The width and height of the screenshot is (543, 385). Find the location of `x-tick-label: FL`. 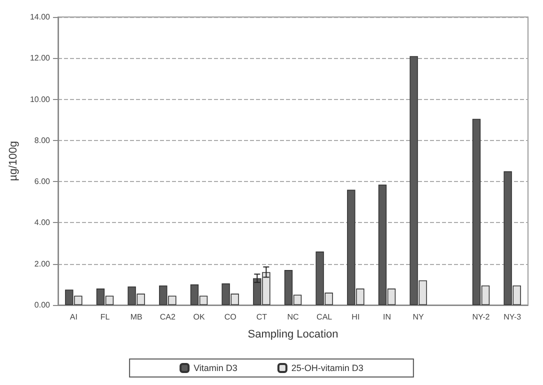

x-tick-label: FL is located at coordinates (105, 317).